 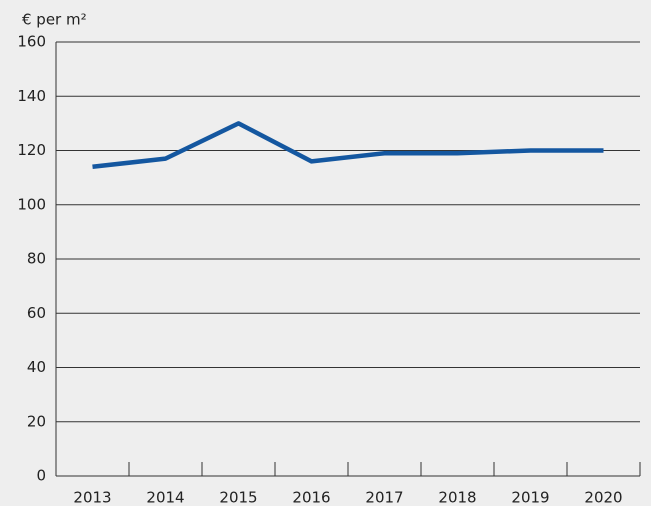 What do you see at coordinates (311, 497) in the screenshot?
I see `x-tick-label: 2016` at bounding box center [311, 497].